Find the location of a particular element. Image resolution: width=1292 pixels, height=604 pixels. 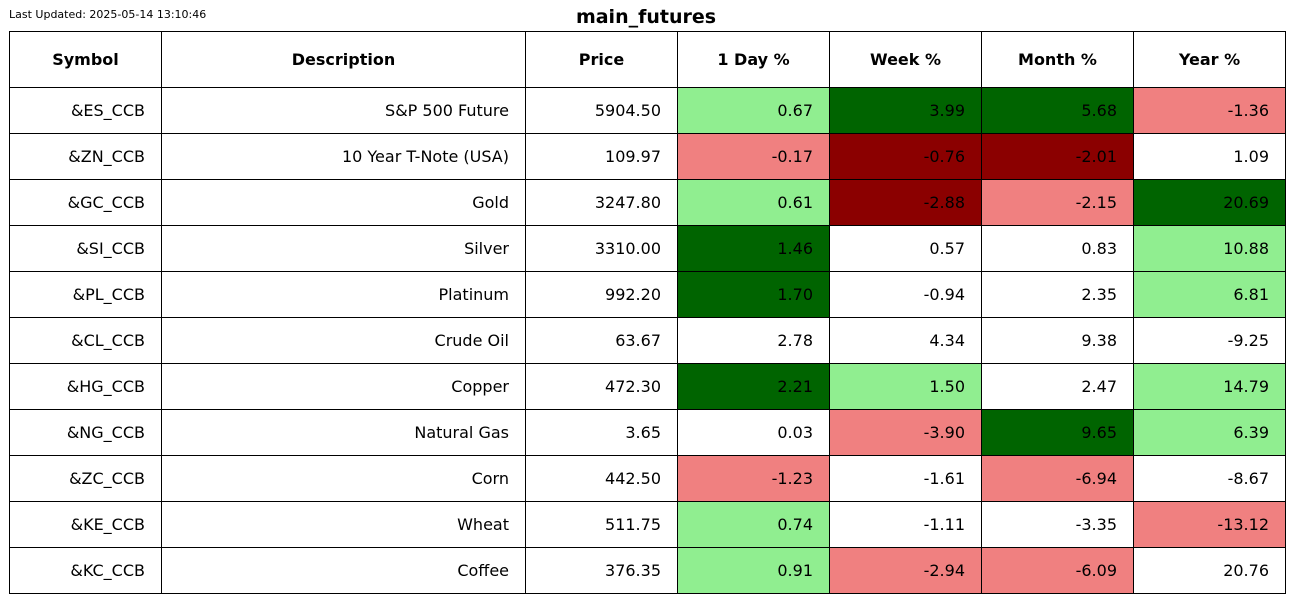

table-cell: &HG_CCB is located at coordinates (85, 386).